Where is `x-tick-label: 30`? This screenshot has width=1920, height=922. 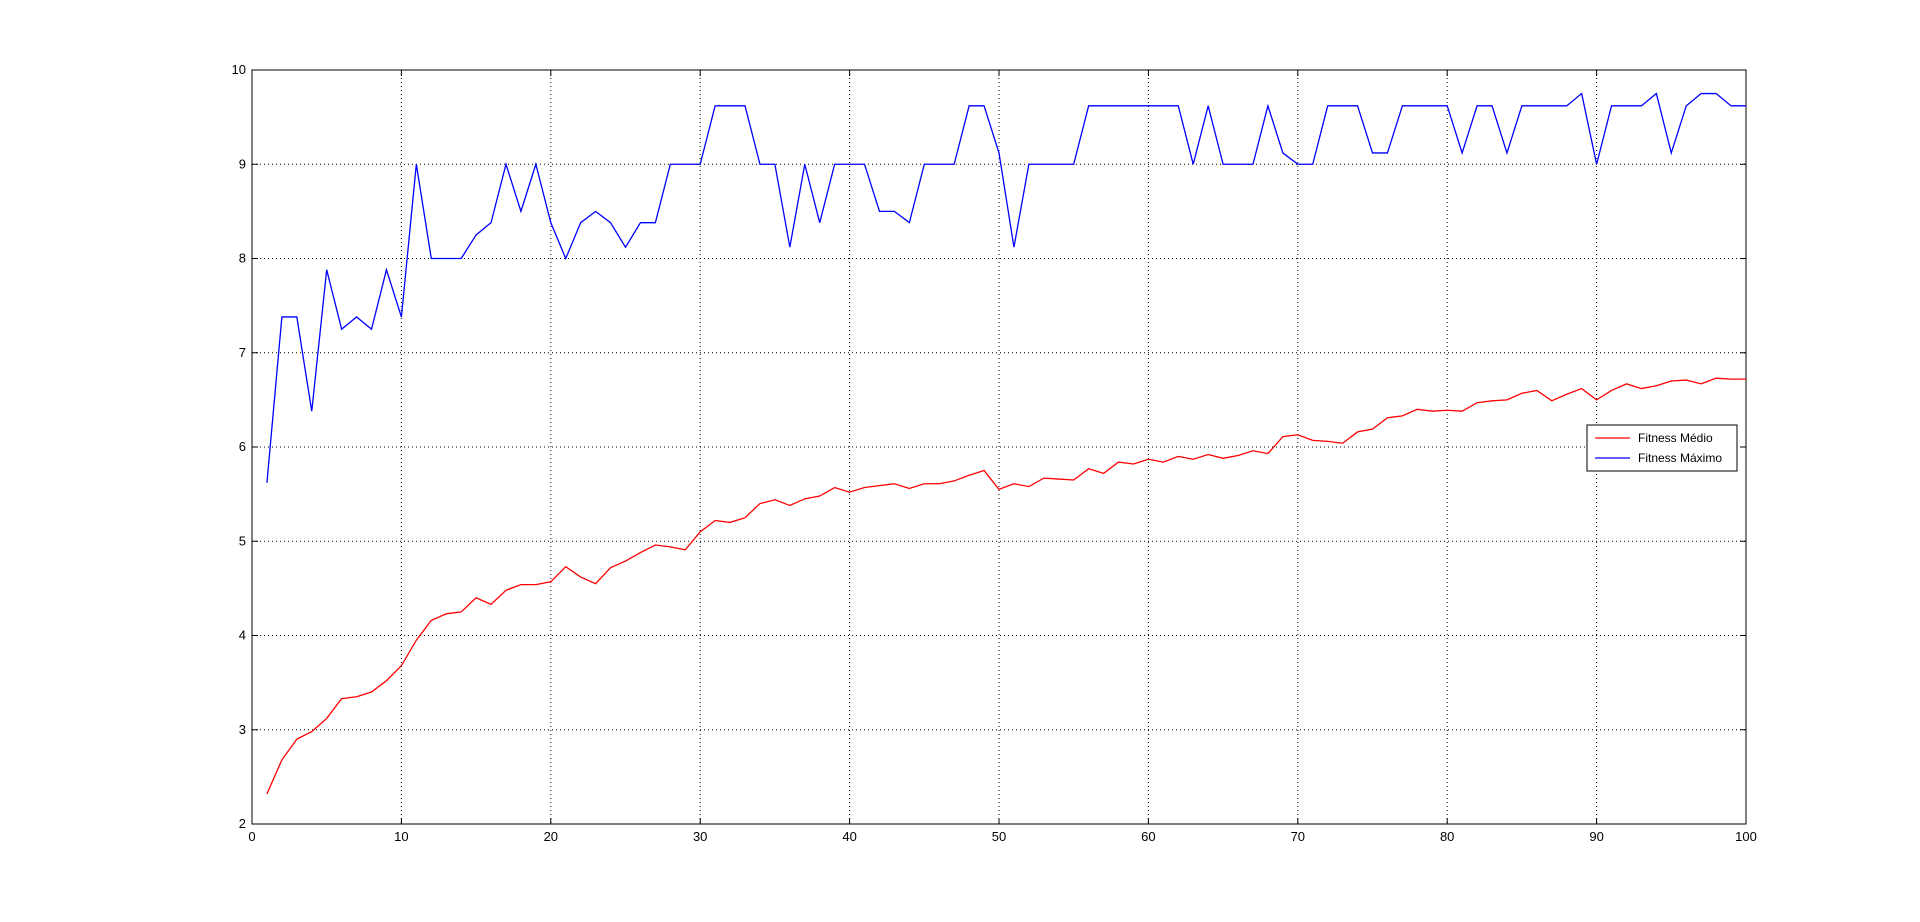 x-tick-label: 30 is located at coordinates (700, 836).